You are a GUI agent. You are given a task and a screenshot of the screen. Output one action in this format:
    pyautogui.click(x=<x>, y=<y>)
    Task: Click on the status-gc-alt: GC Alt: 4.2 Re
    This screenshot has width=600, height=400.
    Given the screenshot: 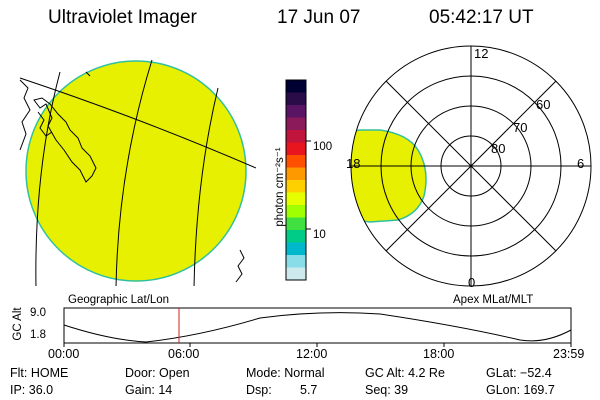 What is the action you would take?
    pyautogui.click(x=405, y=373)
    